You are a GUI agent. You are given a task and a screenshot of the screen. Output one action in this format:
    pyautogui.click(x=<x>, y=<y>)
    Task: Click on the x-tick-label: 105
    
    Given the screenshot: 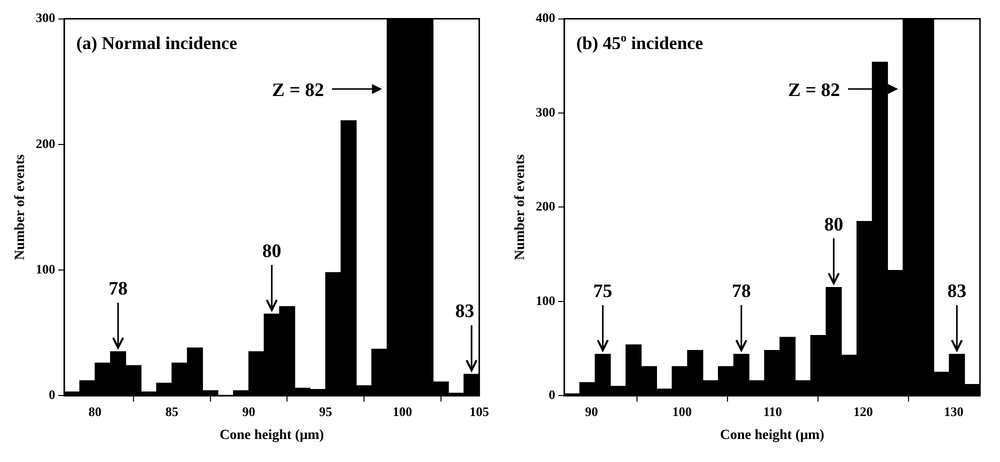 What is the action you would take?
    pyautogui.click(x=480, y=411)
    